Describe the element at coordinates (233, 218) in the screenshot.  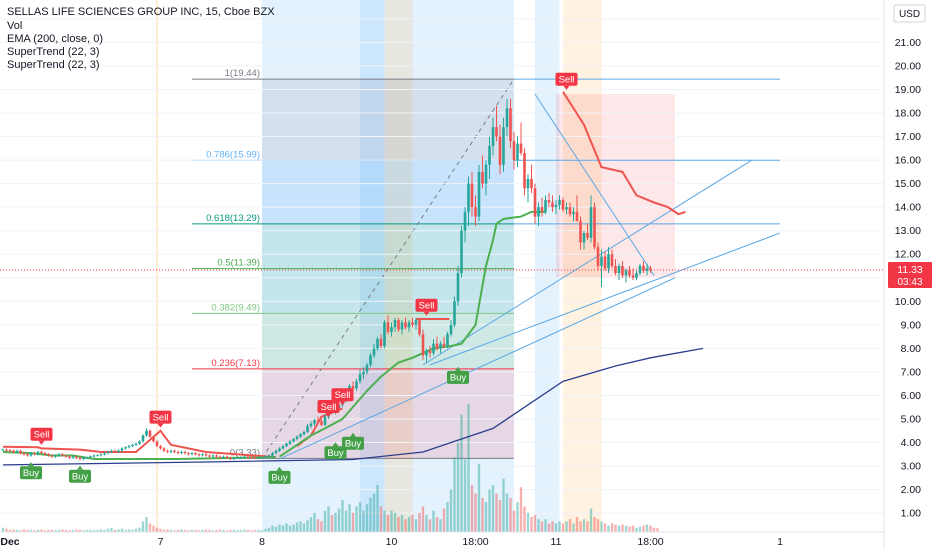
I see `fib-label-0.618: 0.618(13.29)` at that location.